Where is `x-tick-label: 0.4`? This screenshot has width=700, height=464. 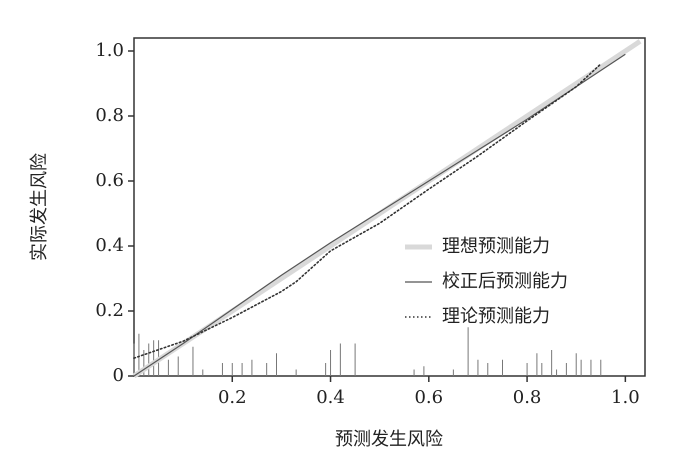 x-tick-label: 0.4 is located at coordinates (330, 397).